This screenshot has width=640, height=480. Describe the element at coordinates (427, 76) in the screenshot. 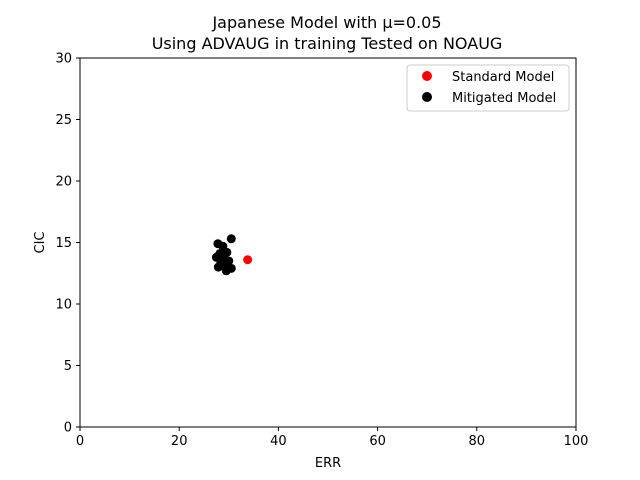

I see `legend-marker-standard-model` at that location.